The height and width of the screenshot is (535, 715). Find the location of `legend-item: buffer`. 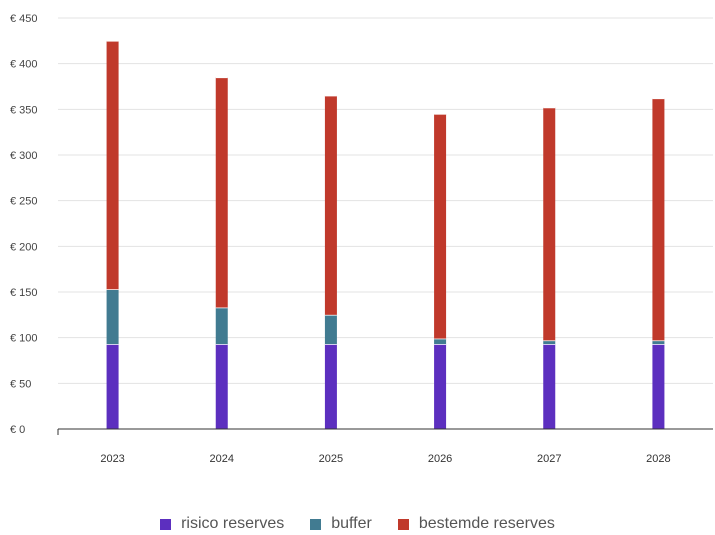

legend-item: buffer is located at coordinates (341, 524).